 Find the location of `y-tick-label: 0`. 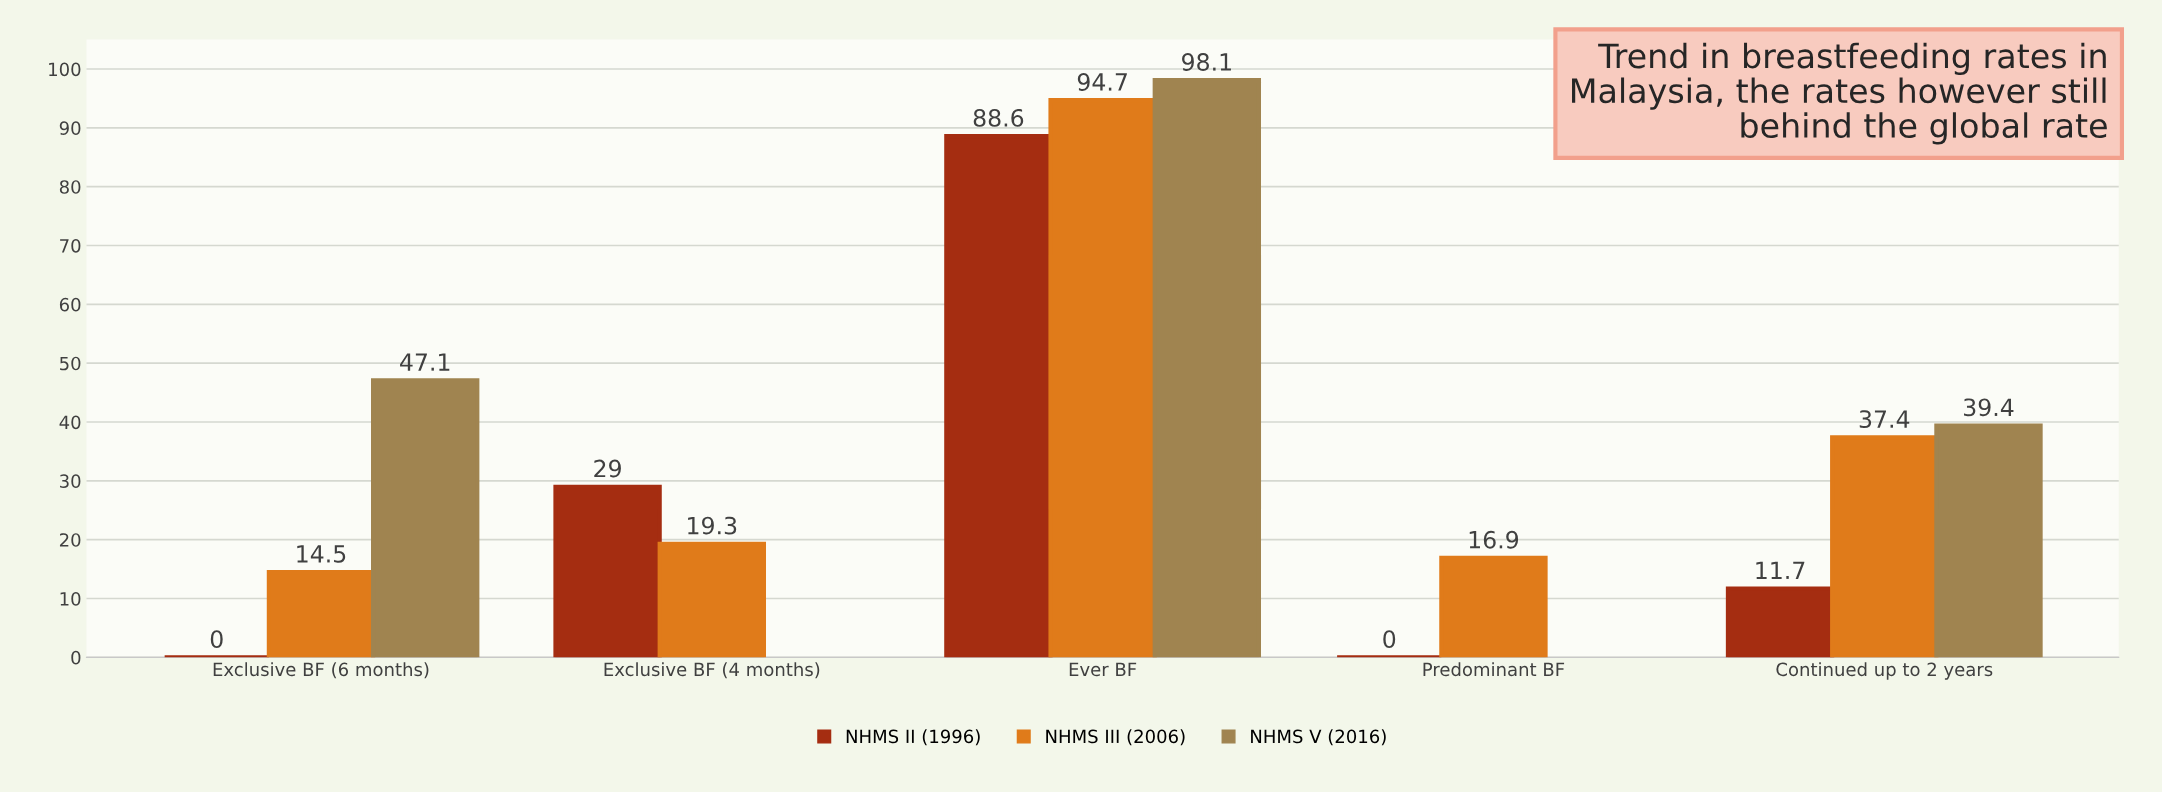

y-tick-label: 0 is located at coordinates (76, 657).